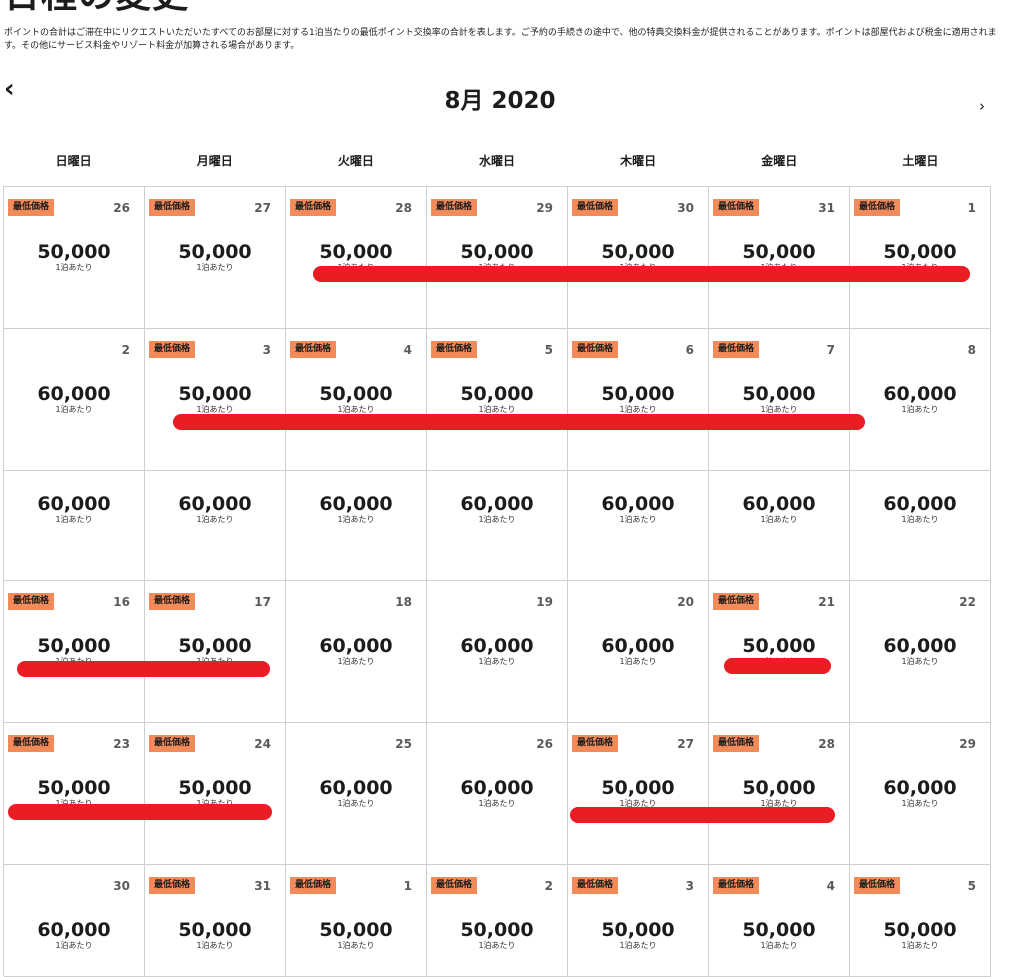 The height and width of the screenshot is (977, 1024). I want to click on day-number: 22, so click(967, 602).